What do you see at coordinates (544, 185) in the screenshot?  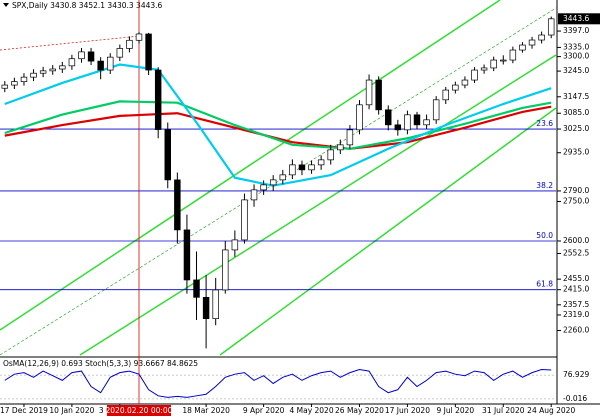 I see `fib-level-label: 38.2` at bounding box center [544, 185].